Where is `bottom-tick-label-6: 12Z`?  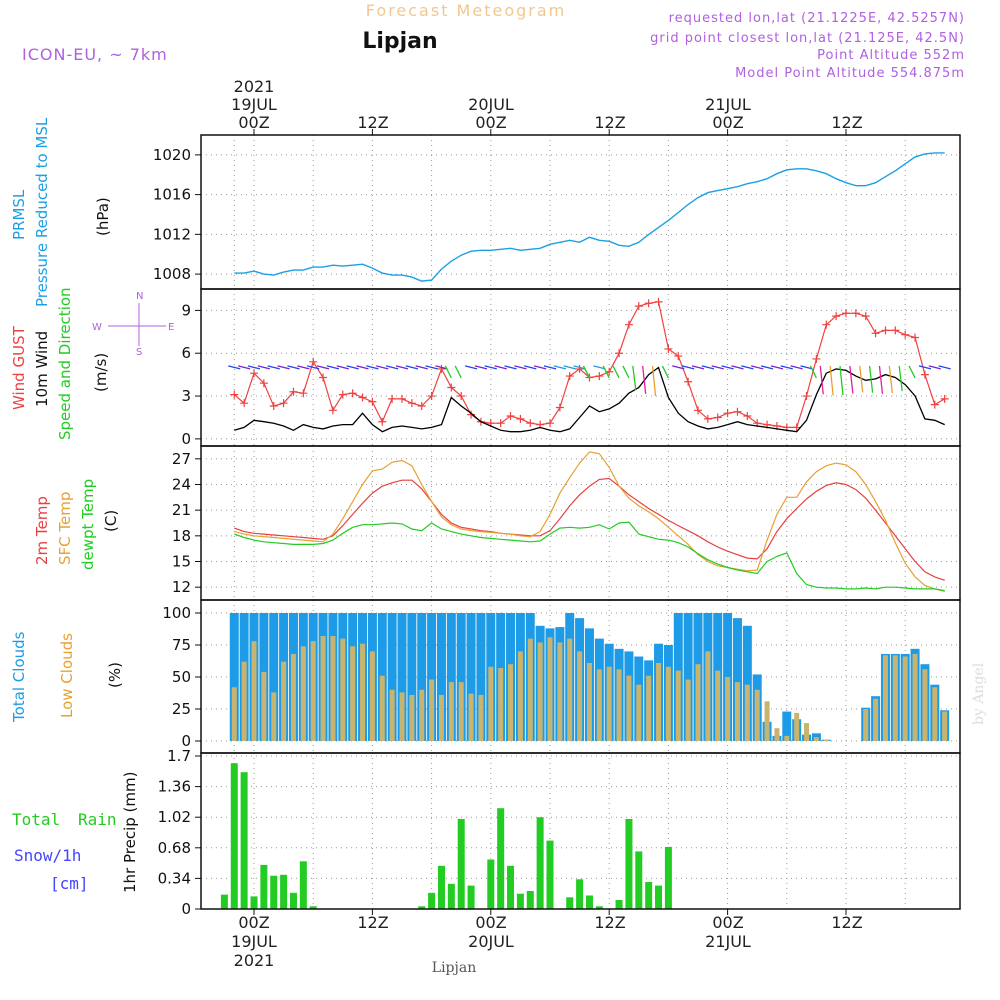 bottom-tick-label-6: 12Z is located at coordinates (846, 922).